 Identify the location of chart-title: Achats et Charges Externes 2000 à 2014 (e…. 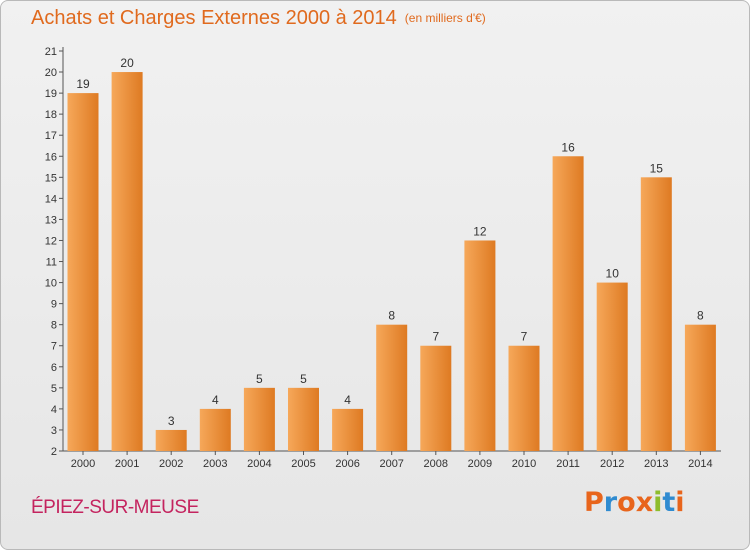
(258, 18).